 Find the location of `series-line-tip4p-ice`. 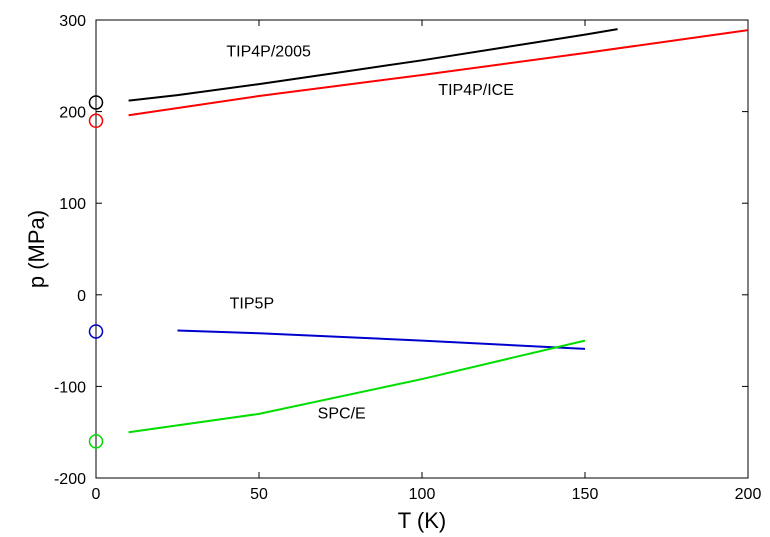

series-line-tip4p-ice is located at coordinates (438, 73).